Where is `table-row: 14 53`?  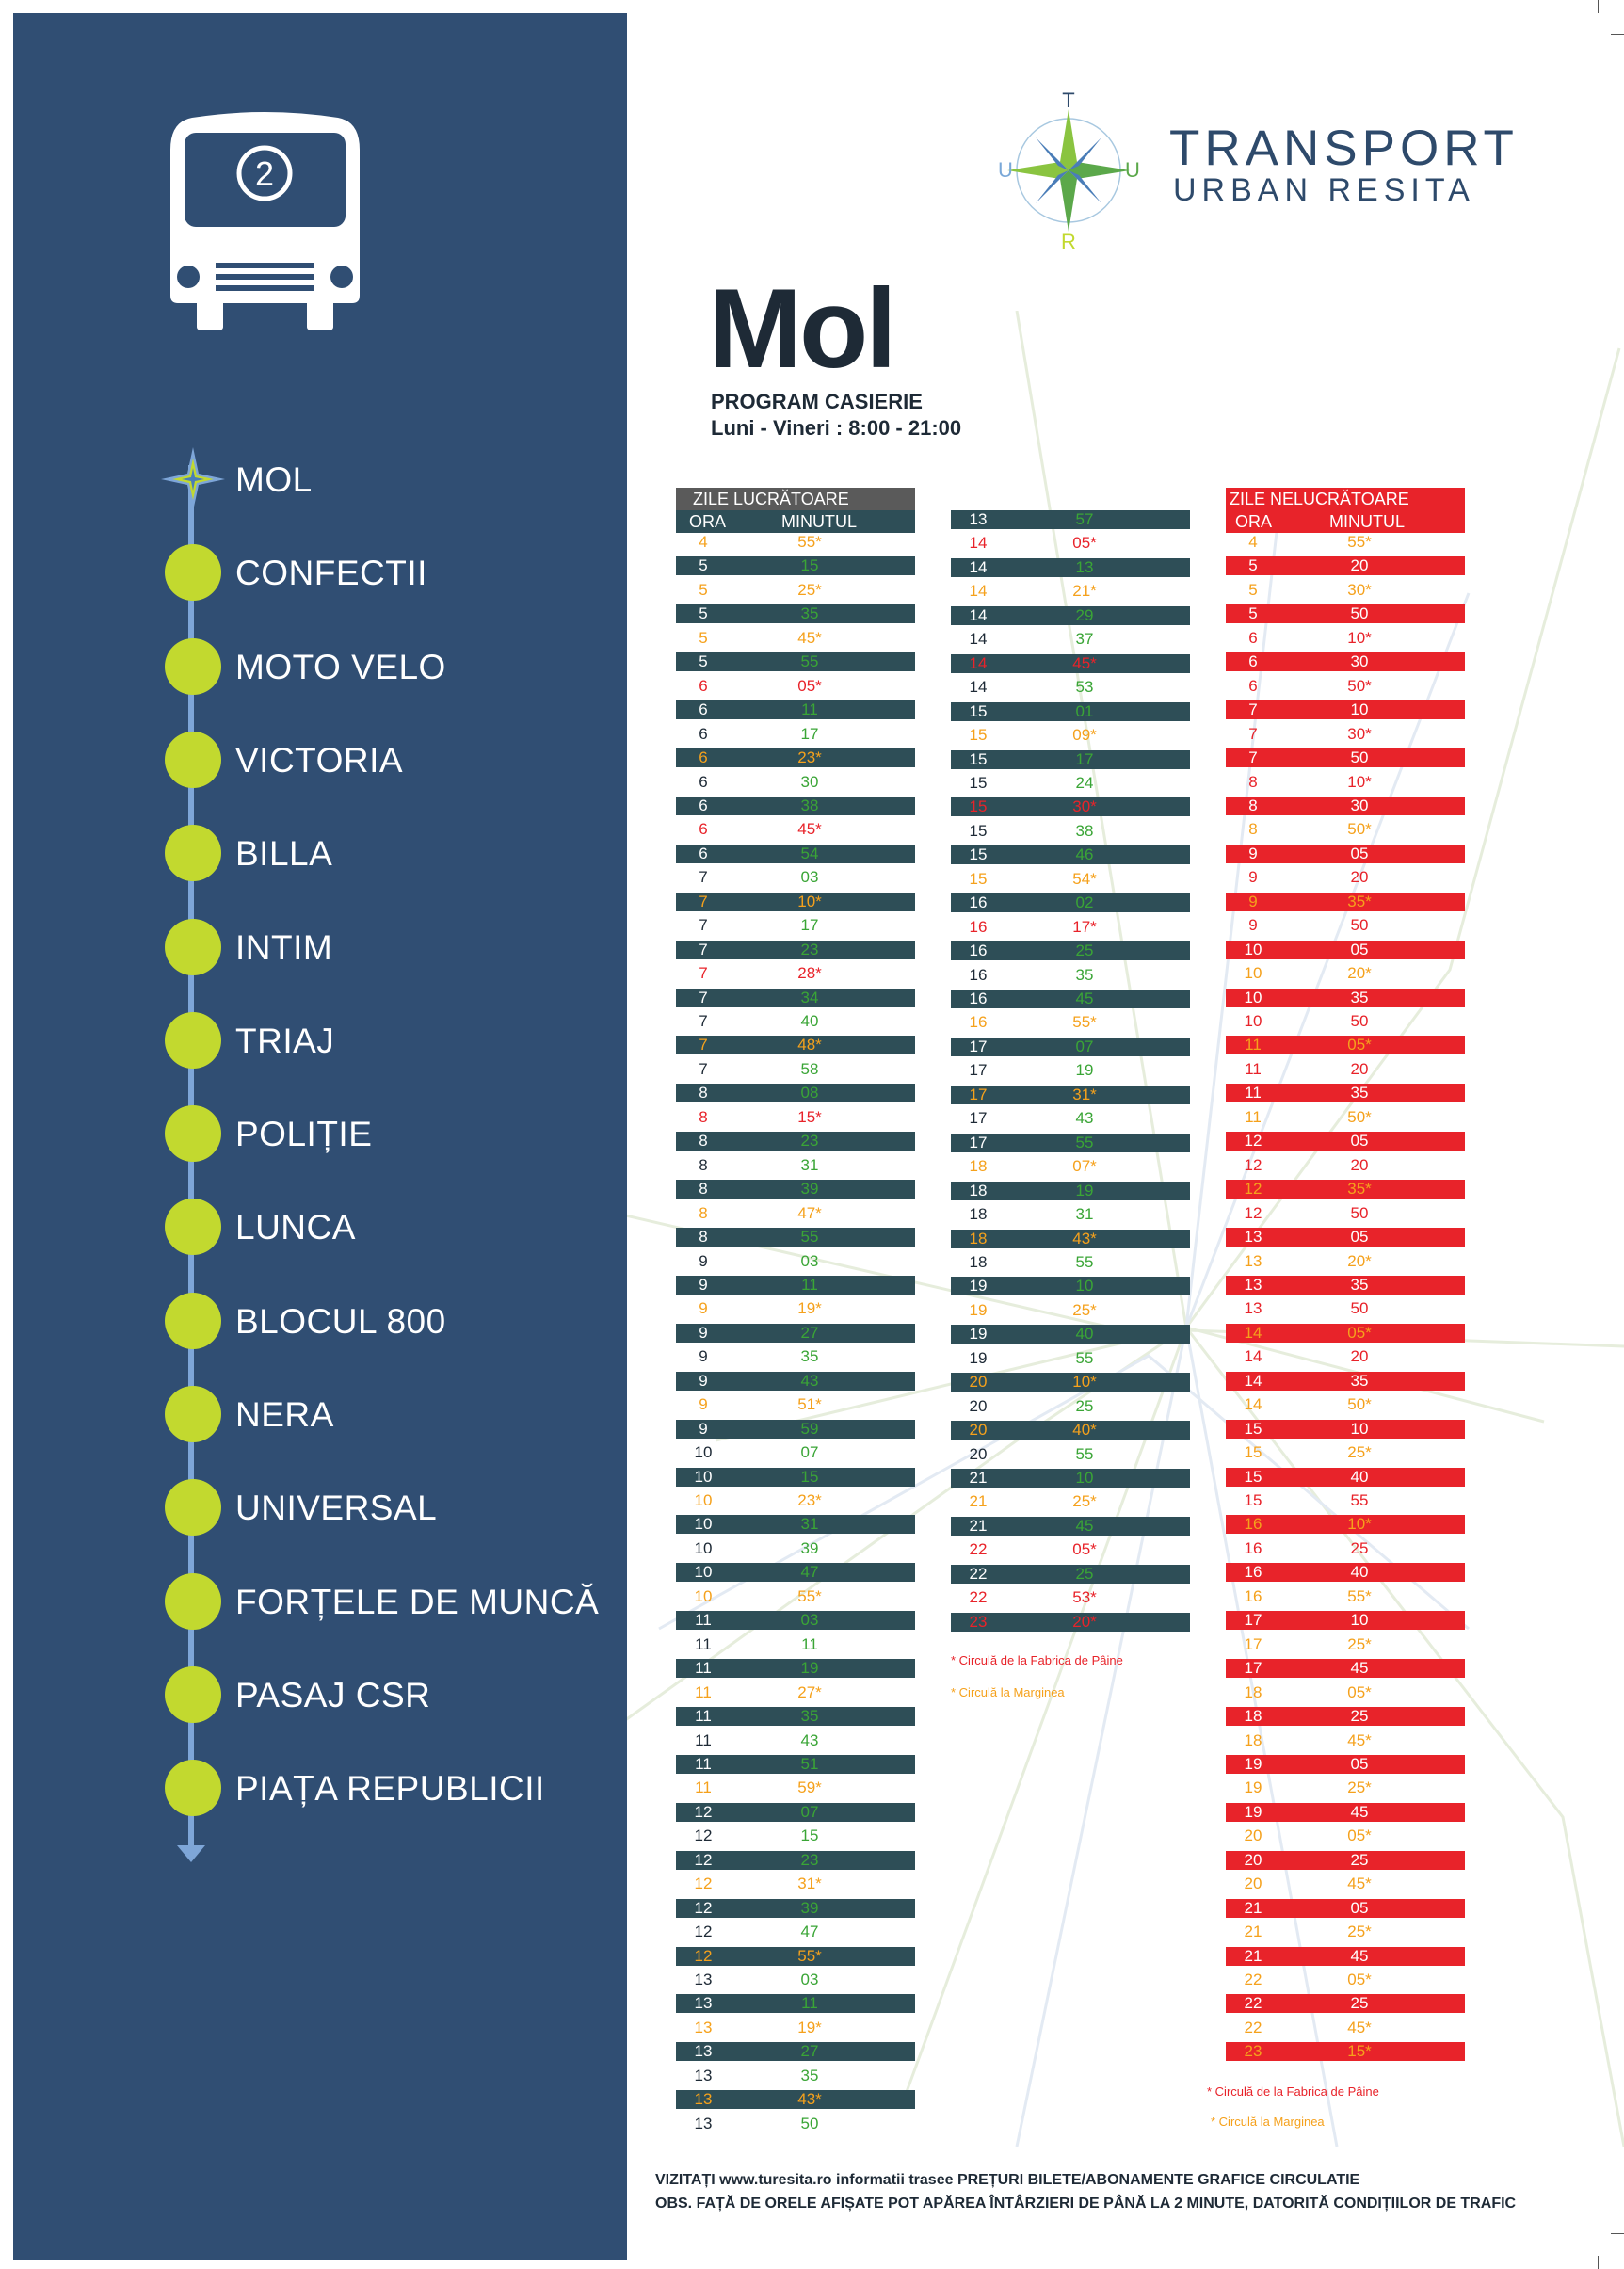
table-row: 14 53 is located at coordinates (1070, 687).